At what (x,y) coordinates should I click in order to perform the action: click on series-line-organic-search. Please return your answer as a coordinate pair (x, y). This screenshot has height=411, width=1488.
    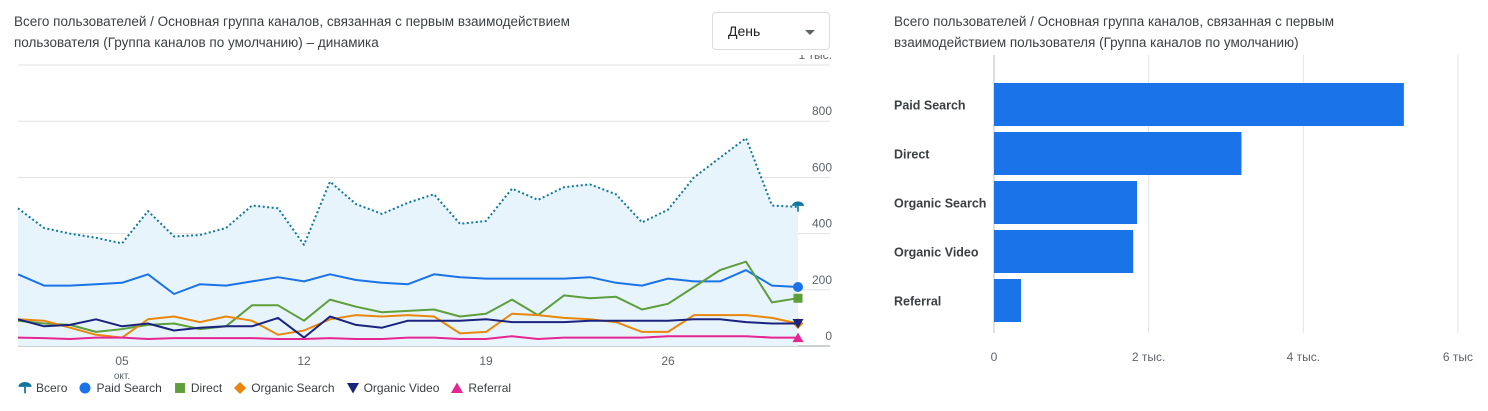
    Looking at the image, I should click on (408, 325).